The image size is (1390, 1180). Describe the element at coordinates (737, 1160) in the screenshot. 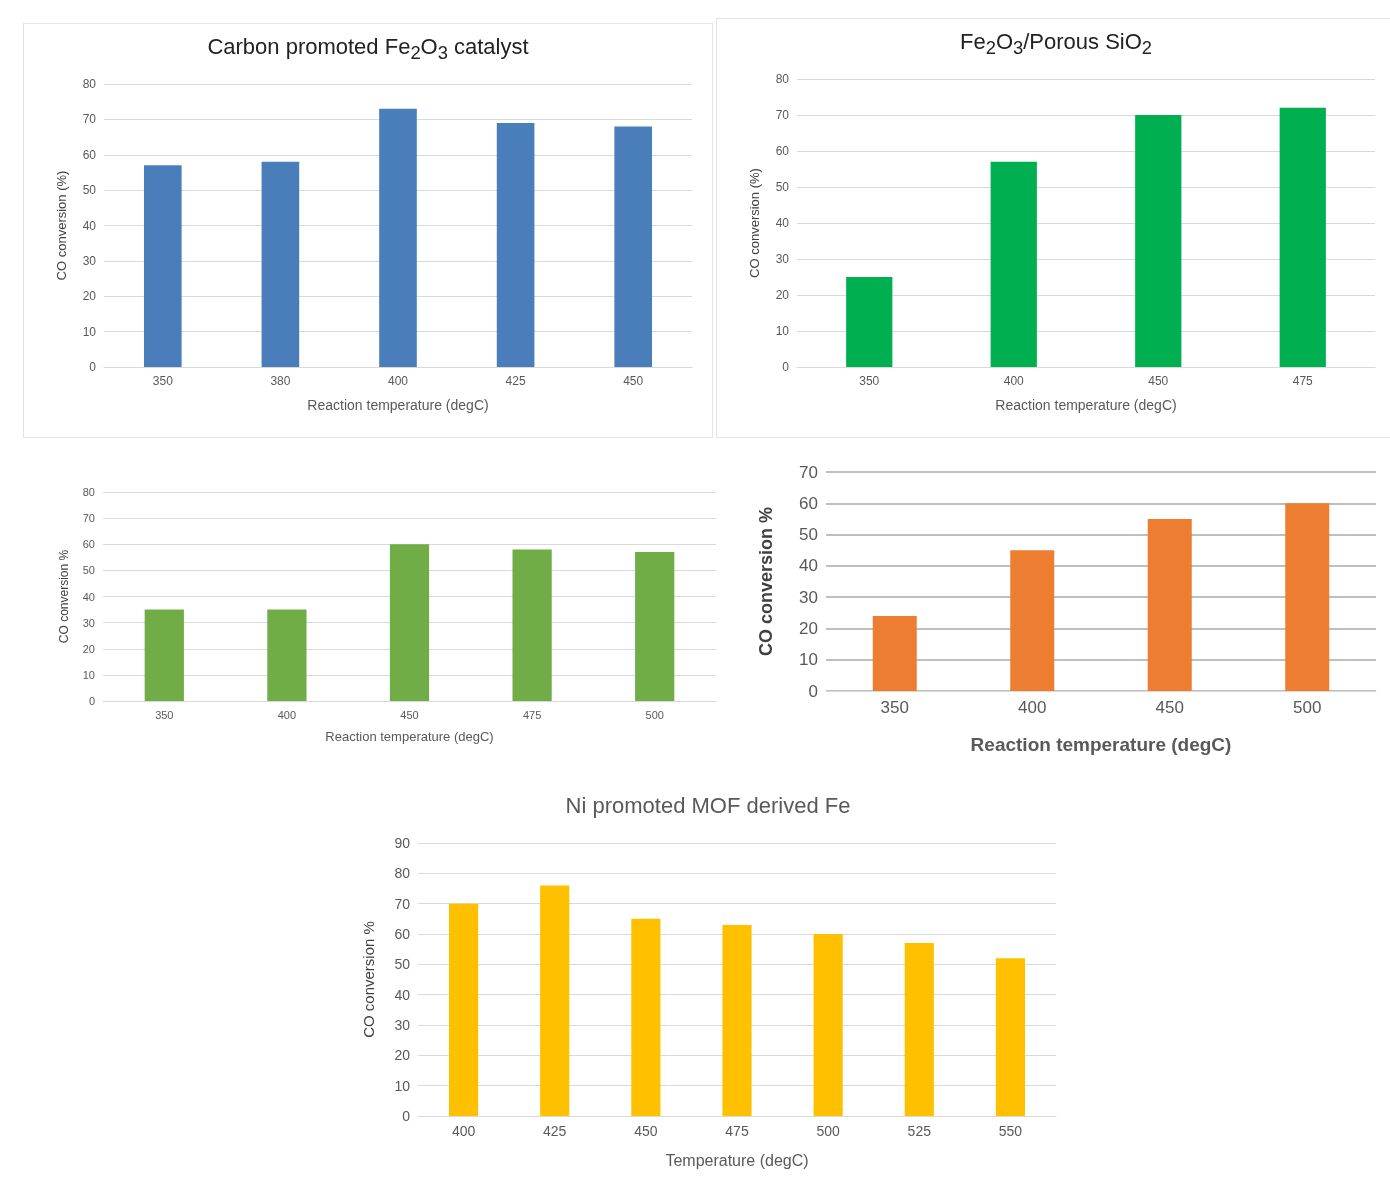

I see `x-axis-title: Temperature (degC)` at that location.